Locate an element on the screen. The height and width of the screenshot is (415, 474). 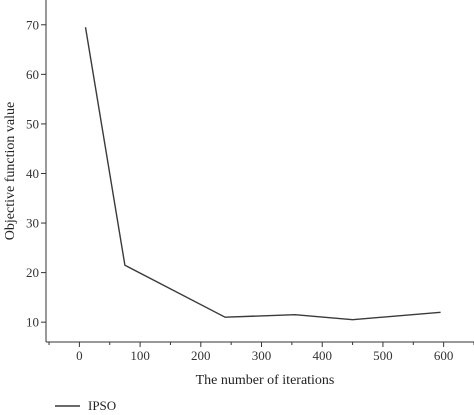
x-tick-label: 300 is located at coordinates (262, 355).